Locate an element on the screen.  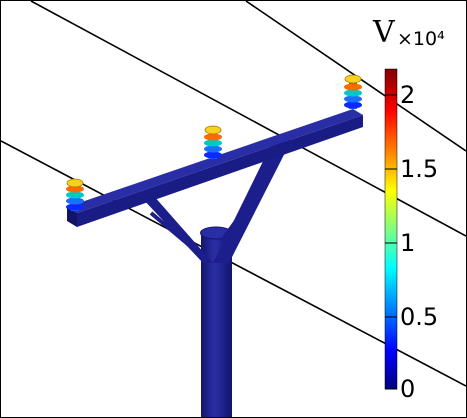
colorbar-label-0.5: 0.5 is located at coordinates (419, 317).